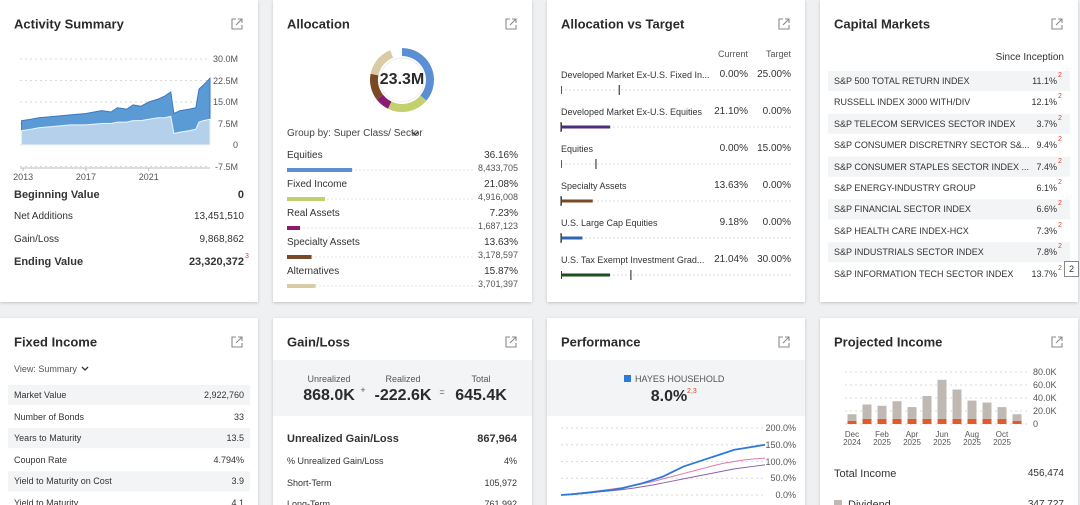 Image resolution: width=1080 pixels, height=505 pixels. Describe the element at coordinates (497, 197) in the screenshot. I see `row-amount: 4,916,008` at that location.